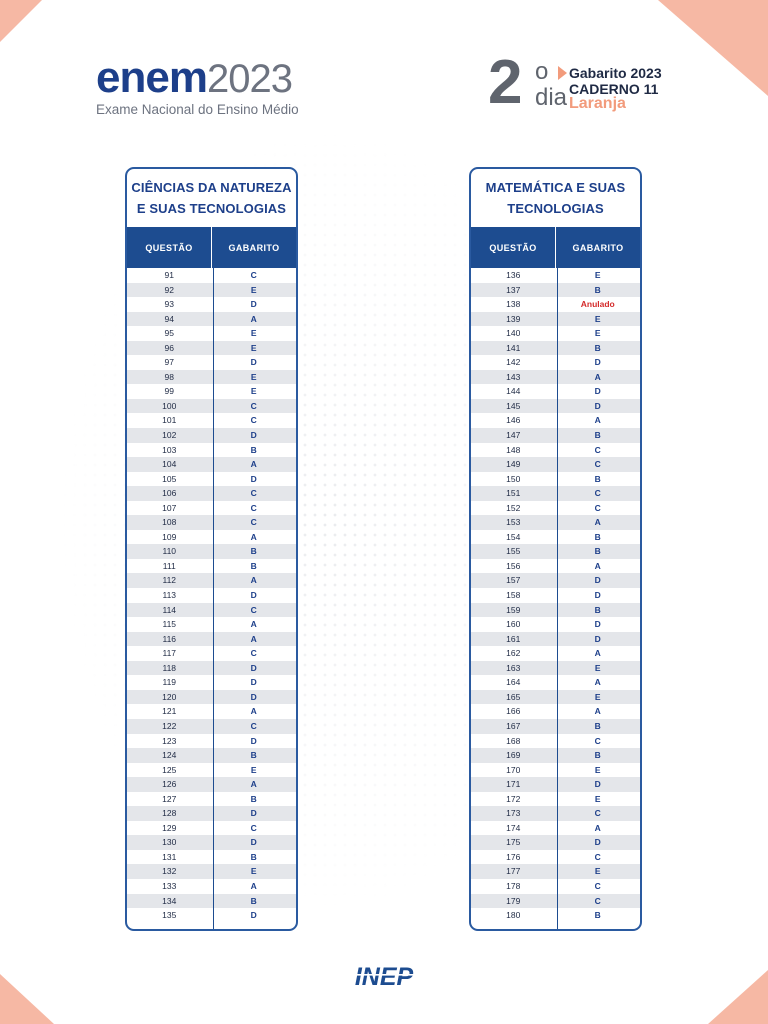 This screenshot has width=768, height=1024. I want to click on table-row: 146 A, so click(555, 420).